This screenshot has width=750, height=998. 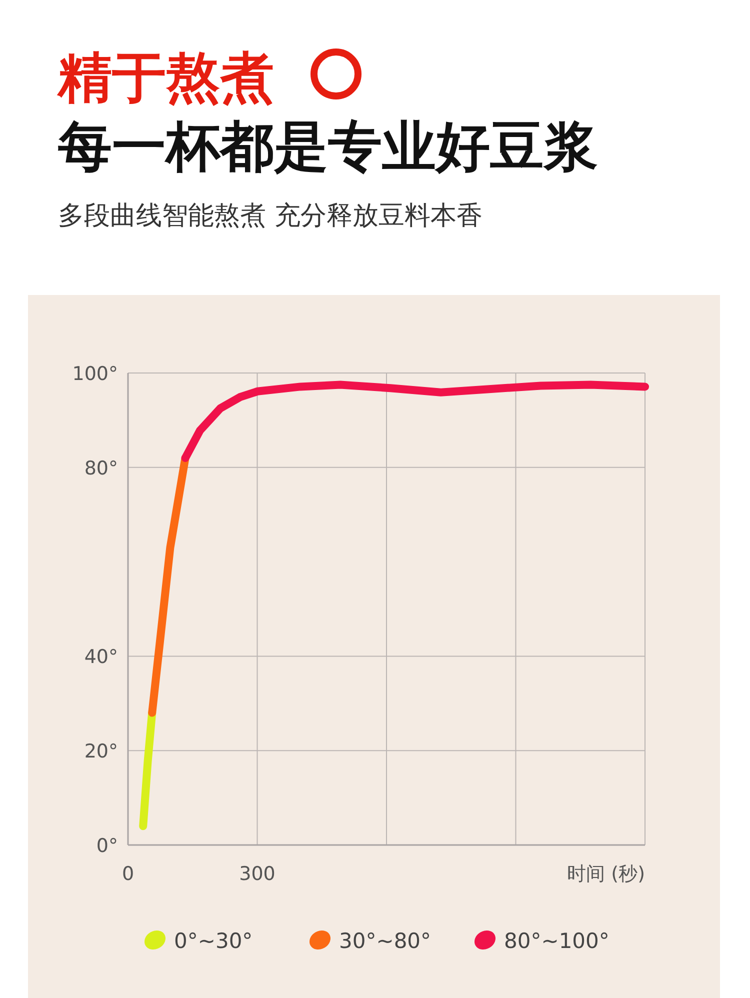 I want to click on x-tick-label: 300, so click(x=257, y=874).